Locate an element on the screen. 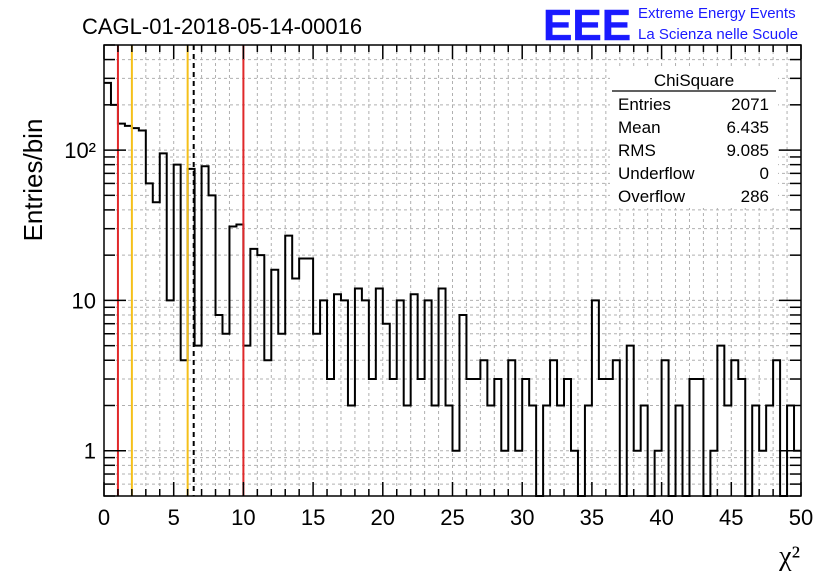  stats-title: ChiSquare is located at coordinates (694, 80).